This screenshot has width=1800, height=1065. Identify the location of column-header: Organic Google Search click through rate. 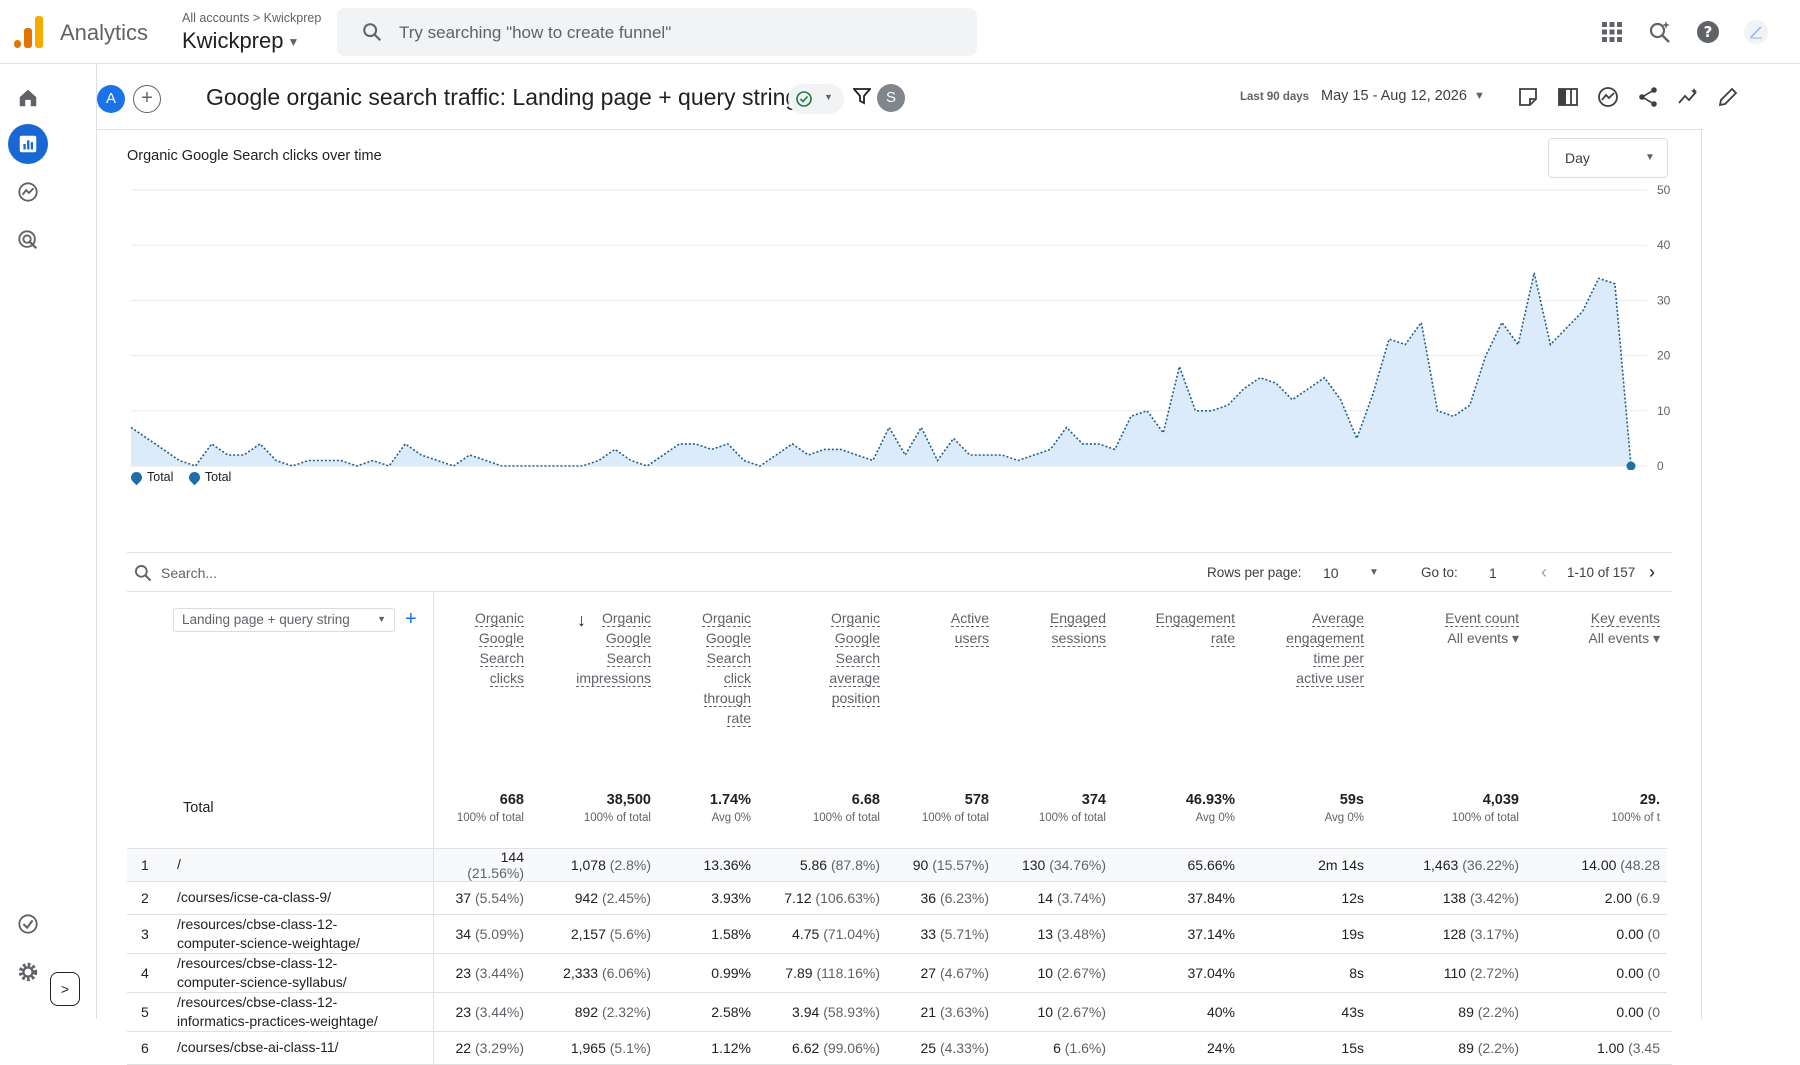
(713, 692).